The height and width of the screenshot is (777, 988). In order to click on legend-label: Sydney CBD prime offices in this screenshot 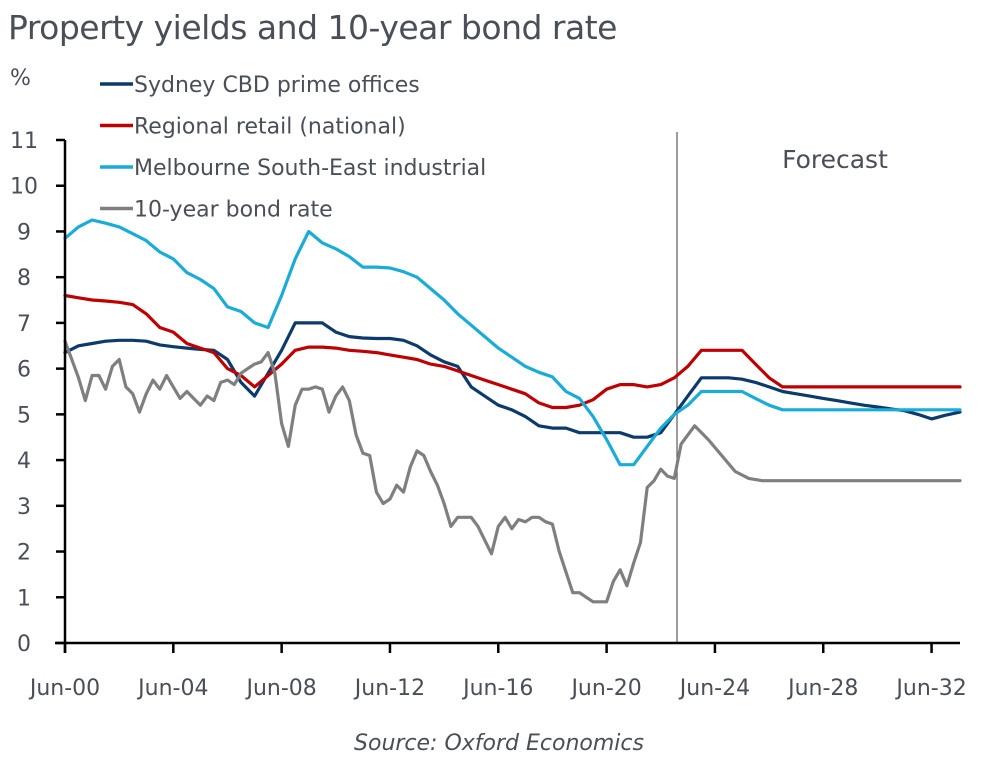, I will do `click(277, 85)`.